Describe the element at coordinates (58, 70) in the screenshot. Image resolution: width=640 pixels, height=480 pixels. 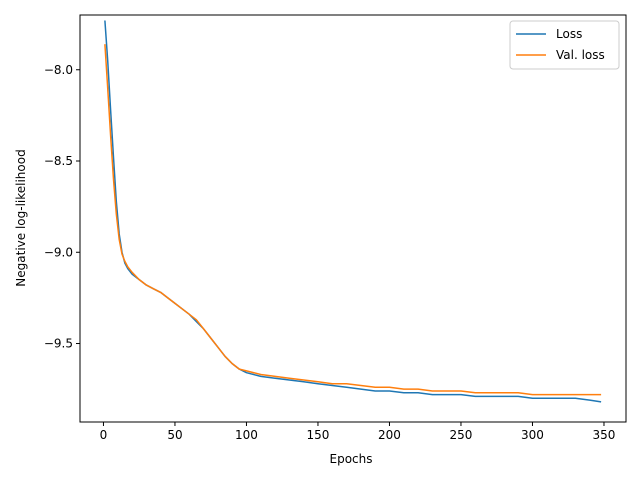
I see `y-tick-label: −8.0` at that location.